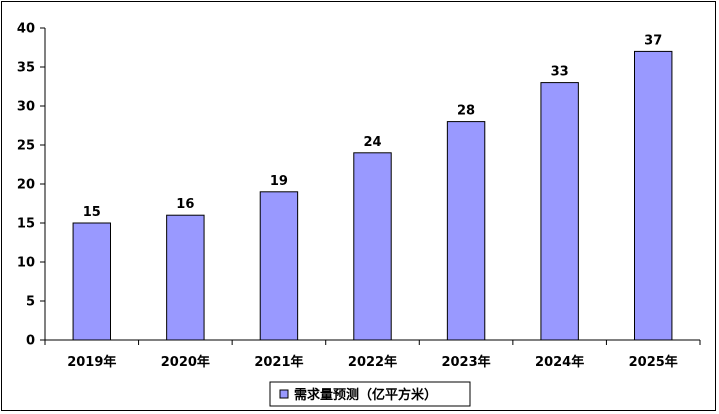 The width and height of the screenshot is (719, 414). What do you see at coordinates (26, 107) in the screenshot?
I see `y-tick-label: 30` at bounding box center [26, 107].